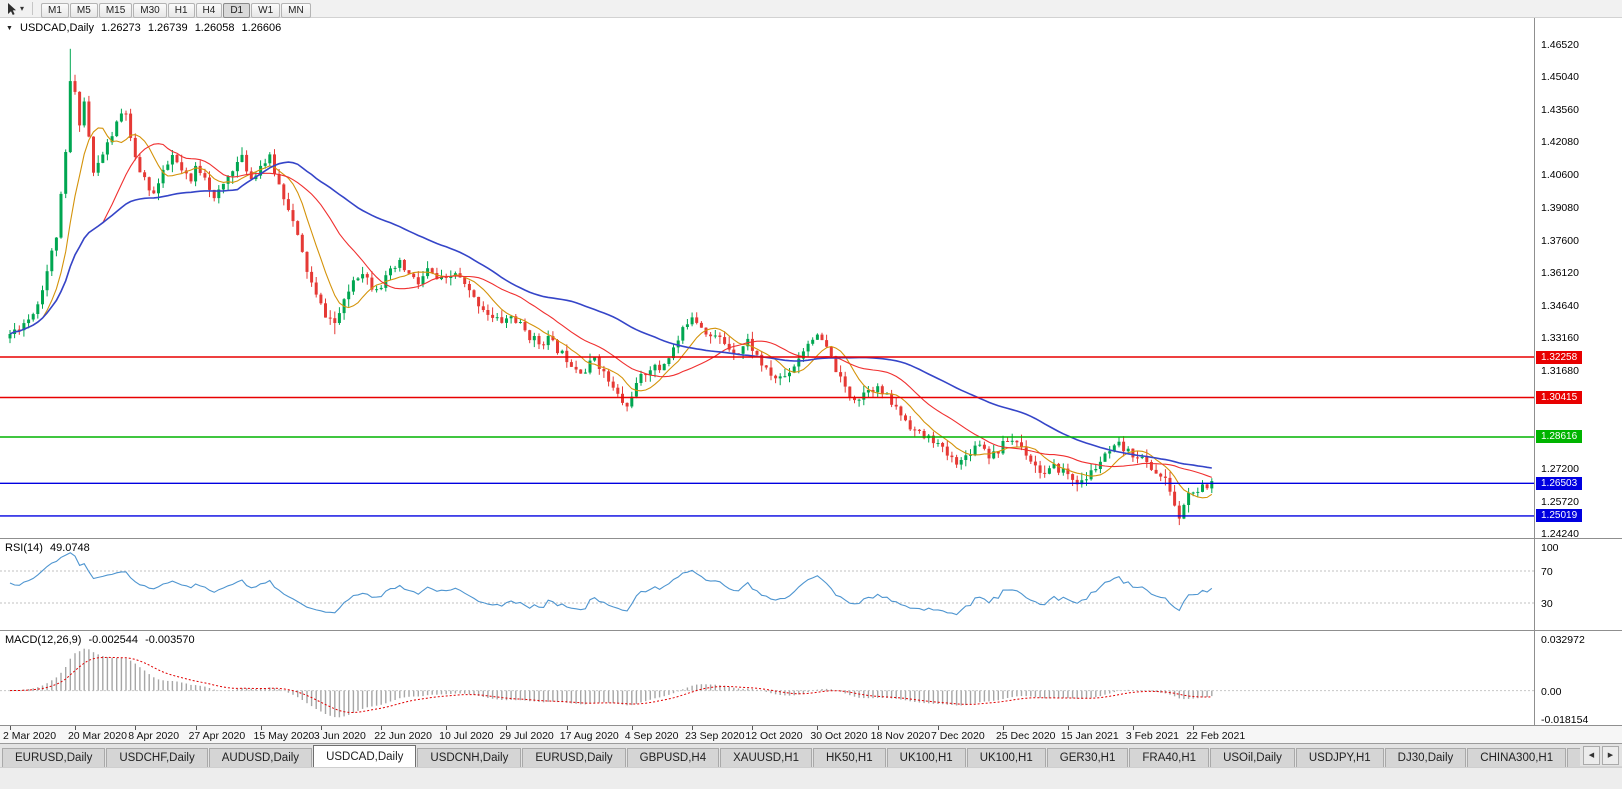  What do you see at coordinates (1339, 757) in the screenshot?
I see `chart-tab-usdjpy-h1: USDJPY,H1` at bounding box center [1339, 757].